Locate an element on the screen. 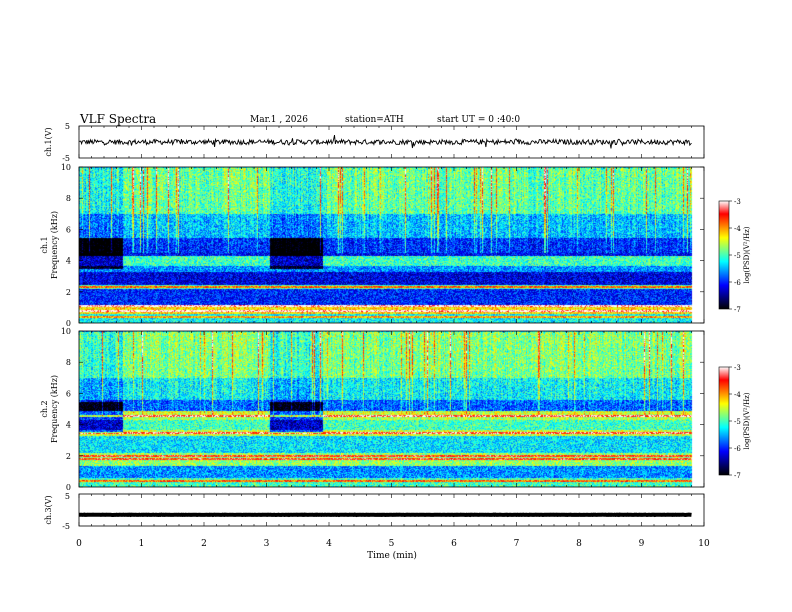  ch2-colorbar-label: log(PSD)(V²/Hz) is located at coordinates (747, 420).